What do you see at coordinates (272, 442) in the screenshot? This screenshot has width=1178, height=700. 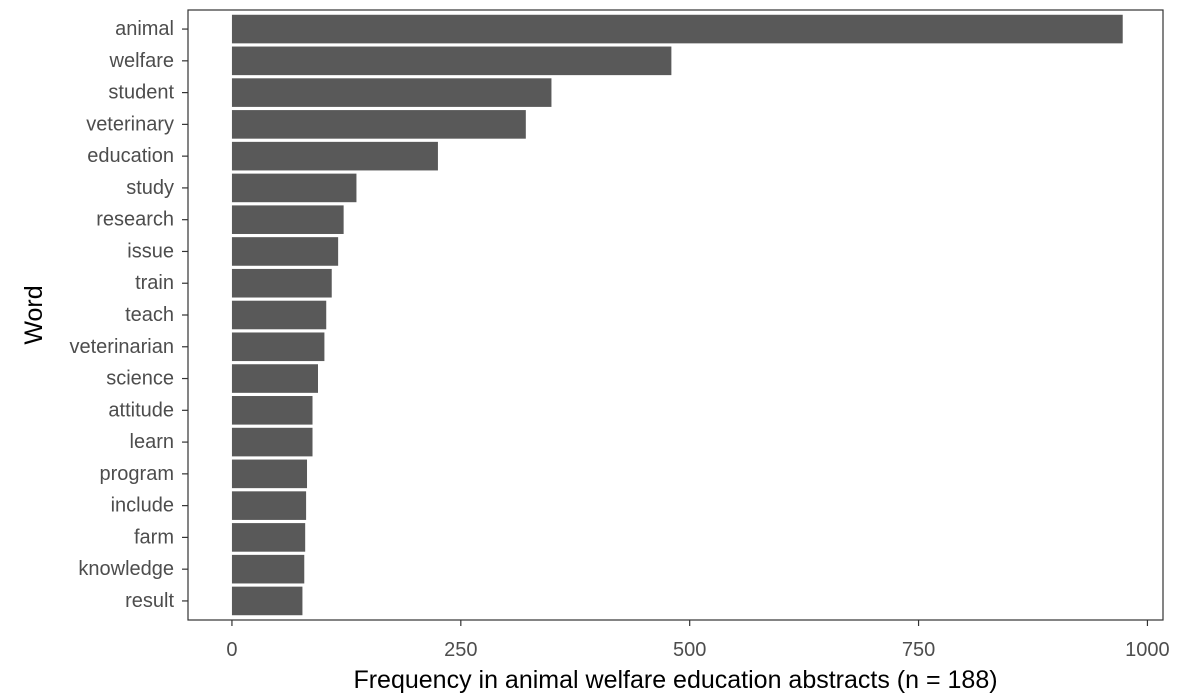 I see `bar-learn` at bounding box center [272, 442].